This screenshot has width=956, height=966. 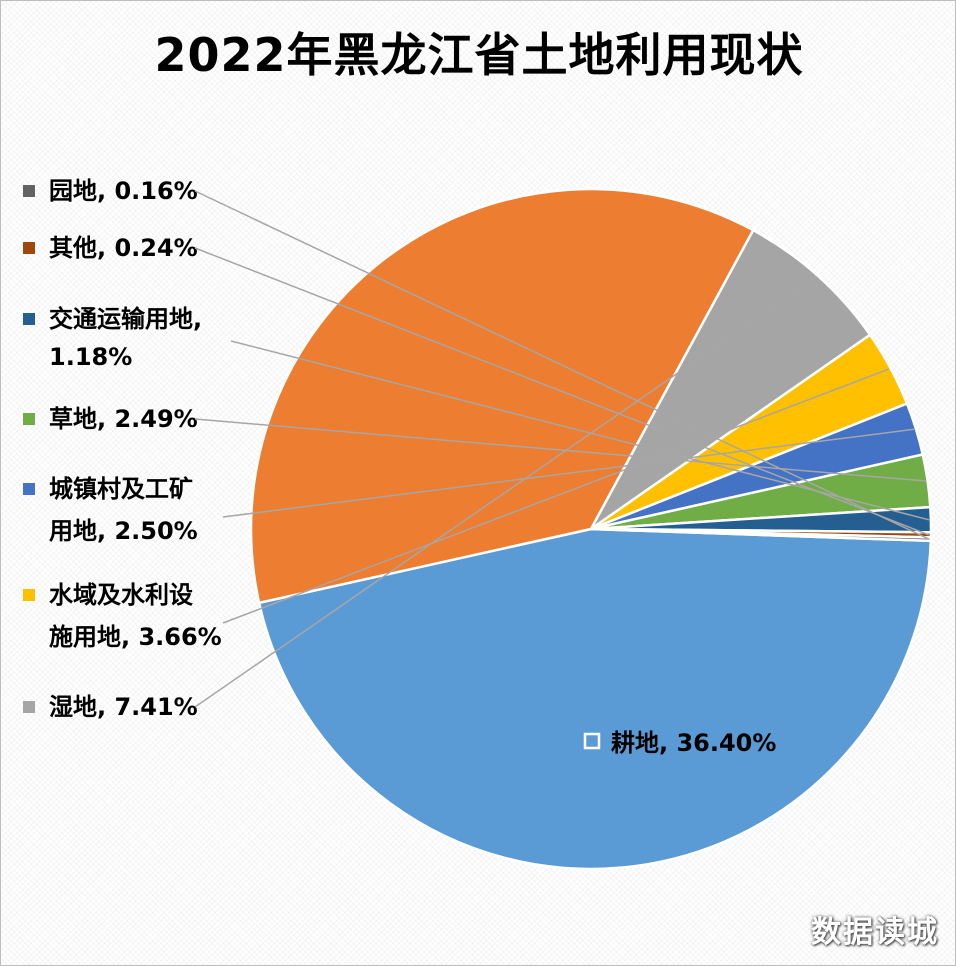 I want to click on data-label: 用地, 2.50%, so click(x=123, y=531).